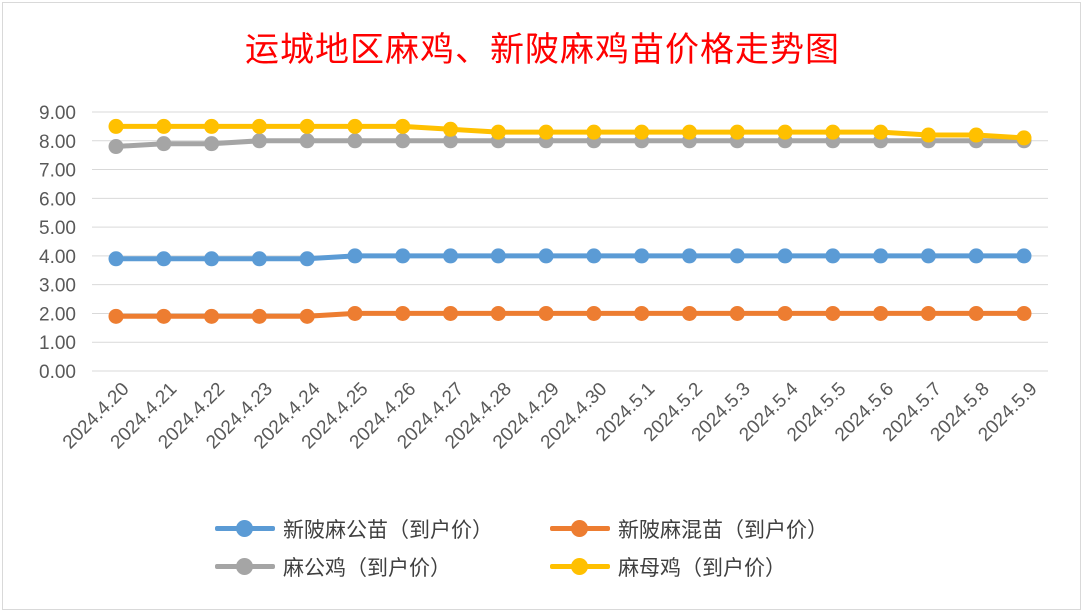 The width and height of the screenshot is (1085, 614). Describe the element at coordinates (57, 372) in the screenshot. I see `y-tick-label: 0.00` at that location.